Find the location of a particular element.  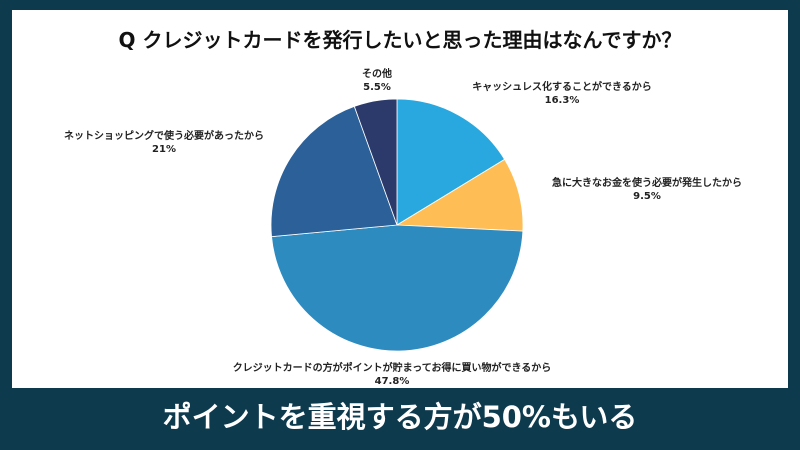

slice-label-points: クレジットカードの方がポイントが貯まってお得に買い物ができるから 47.8% is located at coordinates (392, 375).